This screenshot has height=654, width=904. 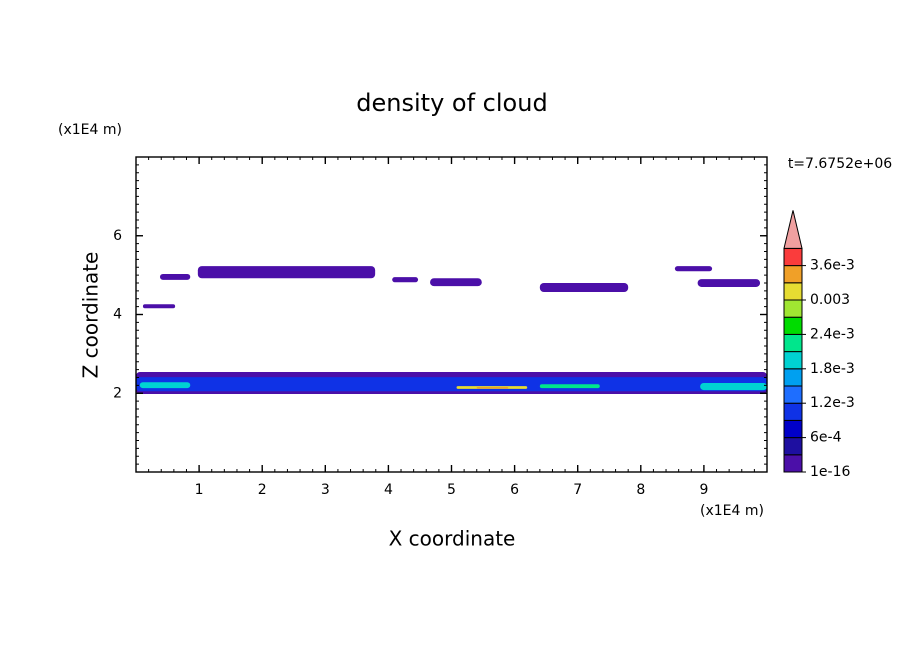 I want to click on colorbar-label: 0.003, so click(x=830, y=300).